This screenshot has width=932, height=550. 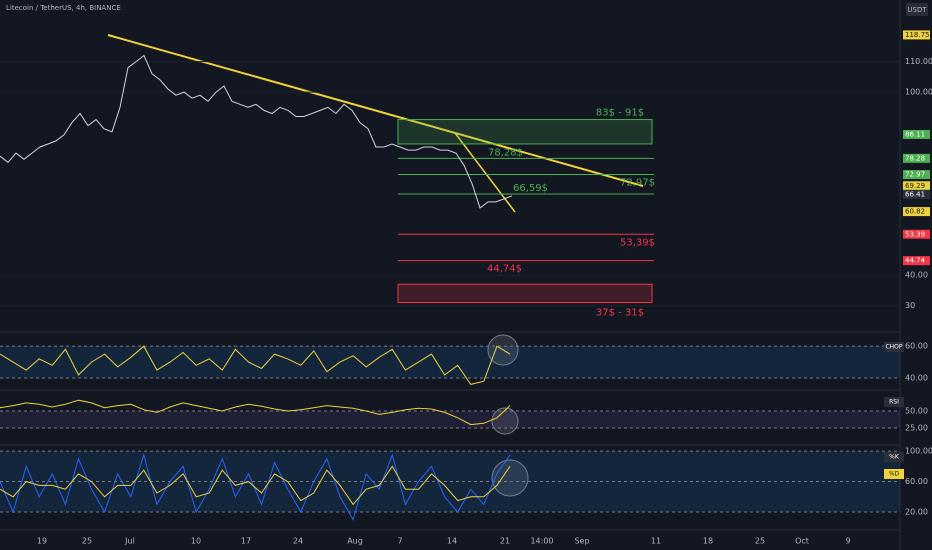 What do you see at coordinates (129, 541) in the screenshot?
I see `time-label: Jul` at bounding box center [129, 541].